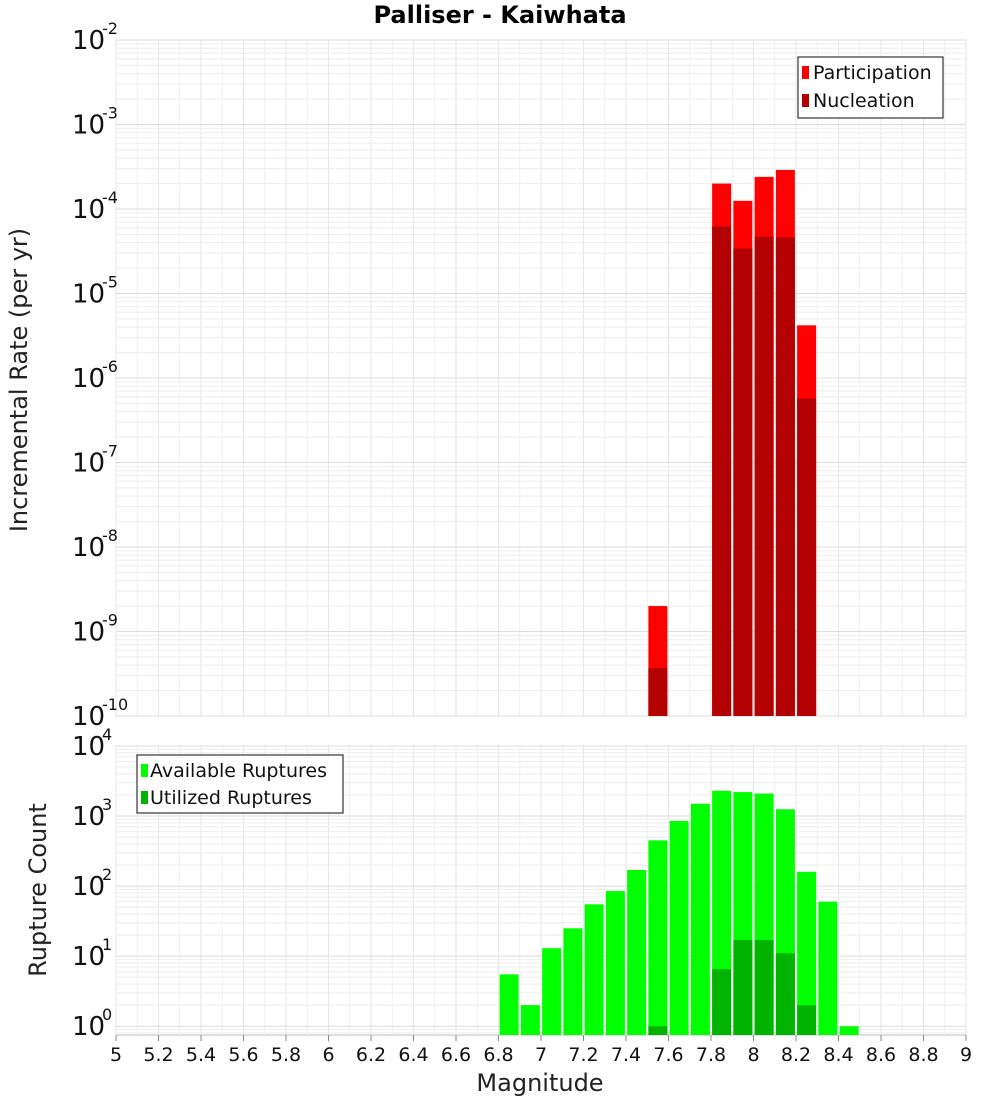 This screenshot has height=1100, width=1000. Describe the element at coordinates (838, 1055) in the screenshot. I see `x-tick-label: 8.4` at that location.